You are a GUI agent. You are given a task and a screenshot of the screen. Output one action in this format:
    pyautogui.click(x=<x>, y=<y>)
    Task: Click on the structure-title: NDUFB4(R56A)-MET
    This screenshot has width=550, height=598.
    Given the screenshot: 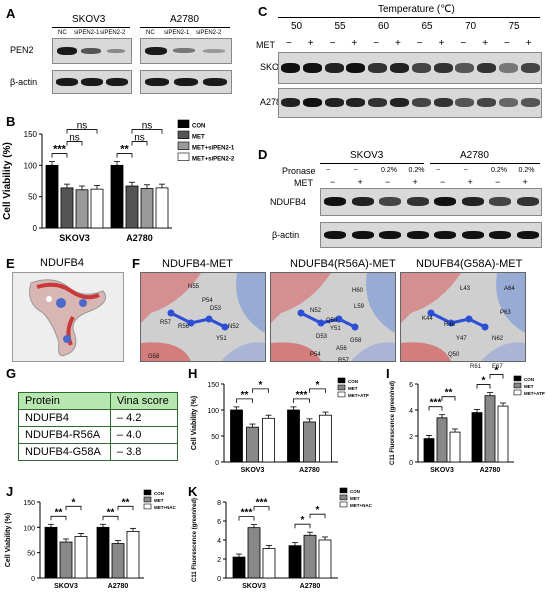 What is the action you would take?
    pyautogui.click(x=343, y=264)
    